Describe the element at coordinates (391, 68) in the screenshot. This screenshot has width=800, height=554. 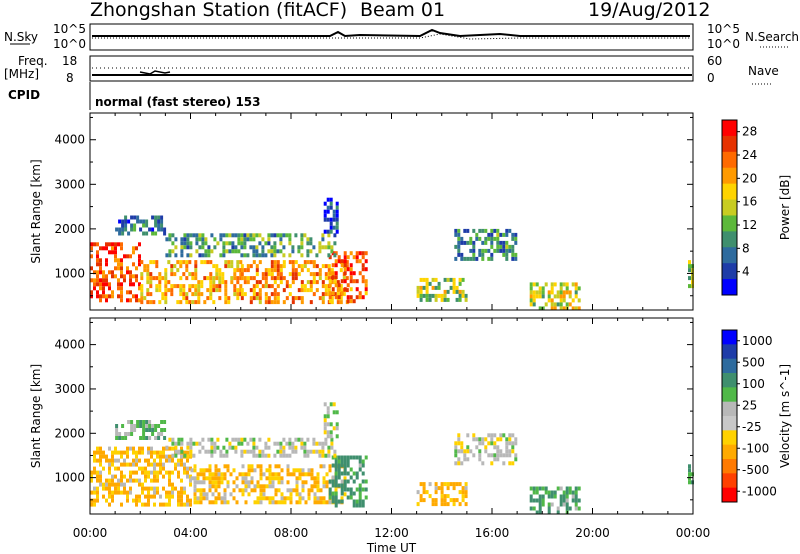
I see `freq-panel` at that location.